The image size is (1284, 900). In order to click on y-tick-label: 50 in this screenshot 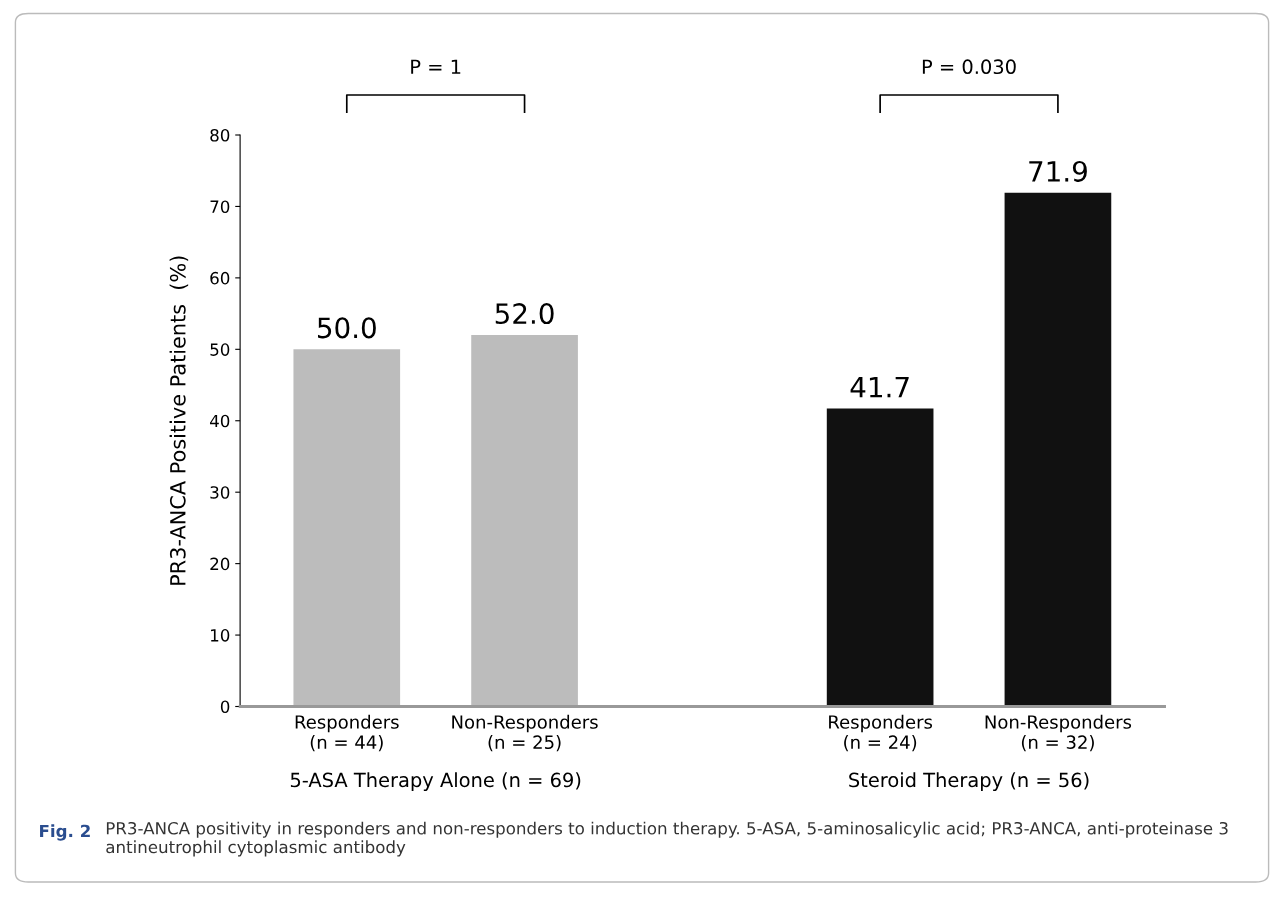, I will do `click(220, 349)`.